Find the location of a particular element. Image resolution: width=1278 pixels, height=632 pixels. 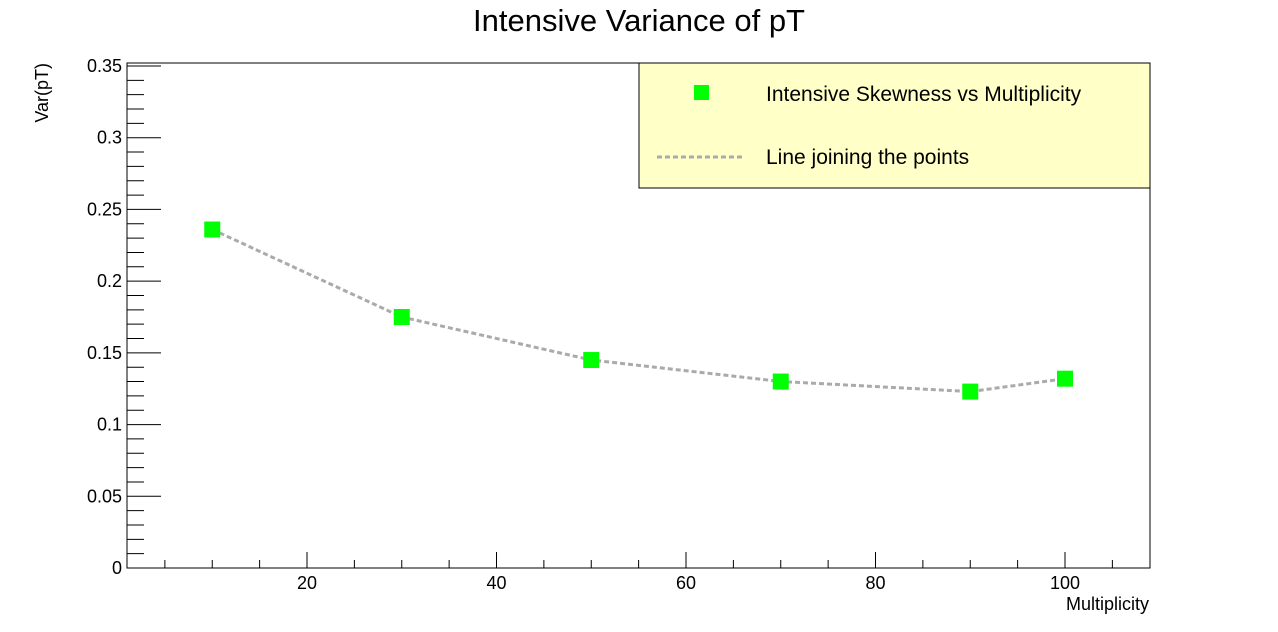

y-tick-label: 0 is located at coordinates (117, 568).